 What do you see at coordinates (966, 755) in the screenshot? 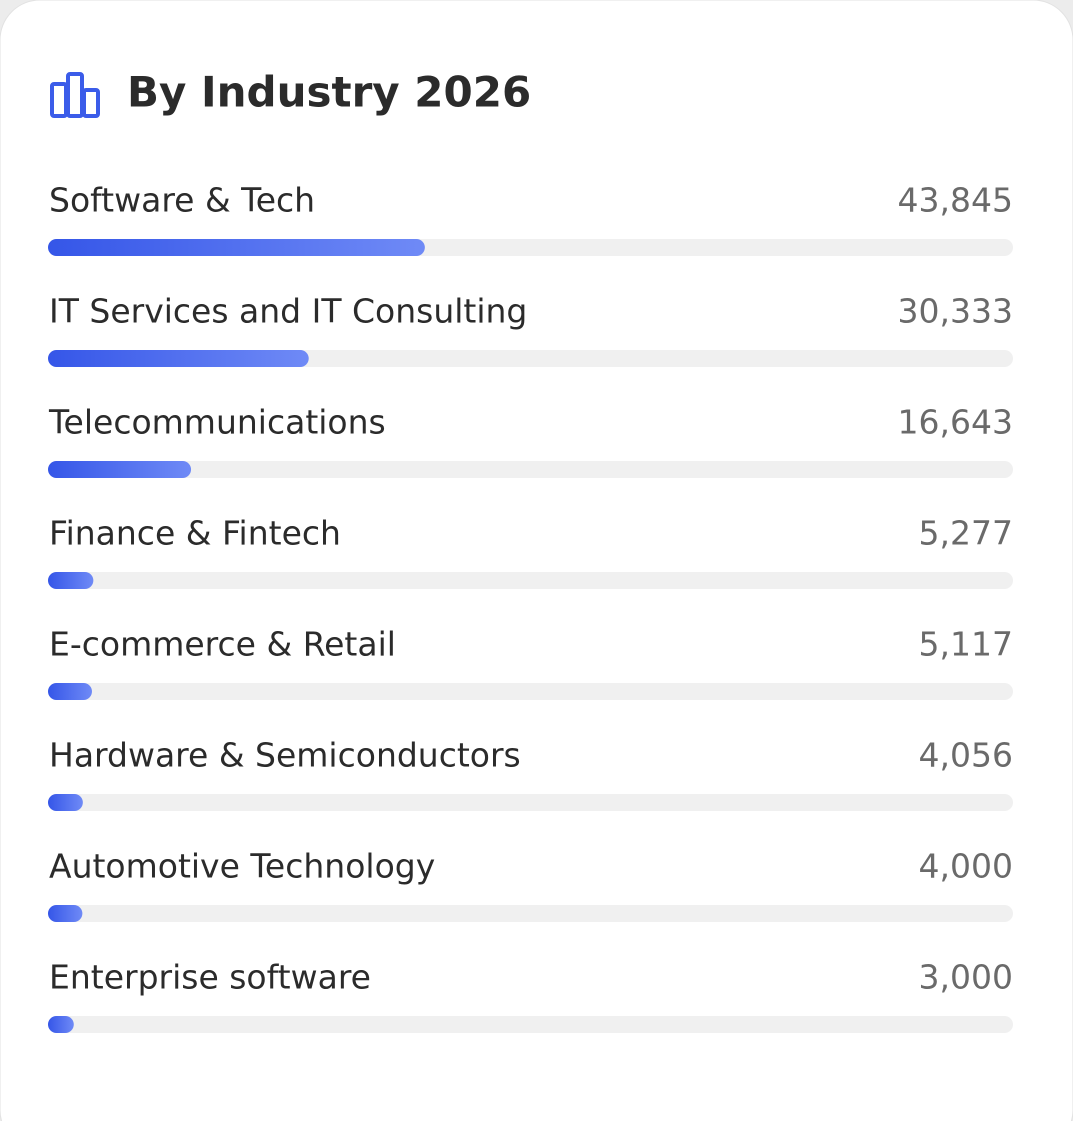
I see `value-label: 4,056` at bounding box center [966, 755].